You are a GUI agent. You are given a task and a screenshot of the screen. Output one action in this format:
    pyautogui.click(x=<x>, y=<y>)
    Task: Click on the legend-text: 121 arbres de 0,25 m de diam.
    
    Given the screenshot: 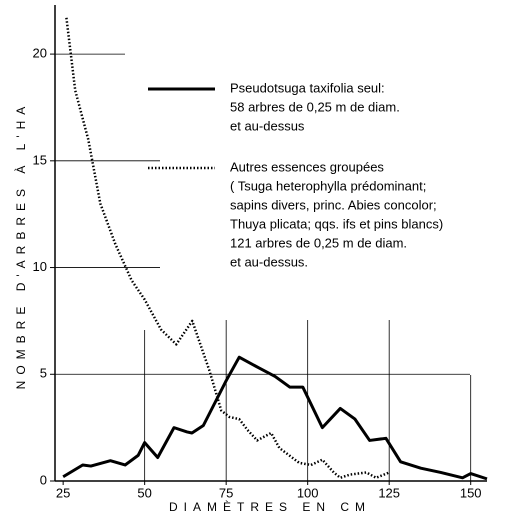 What is the action you would take?
    pyautogui.click(x=318, y=242)
    